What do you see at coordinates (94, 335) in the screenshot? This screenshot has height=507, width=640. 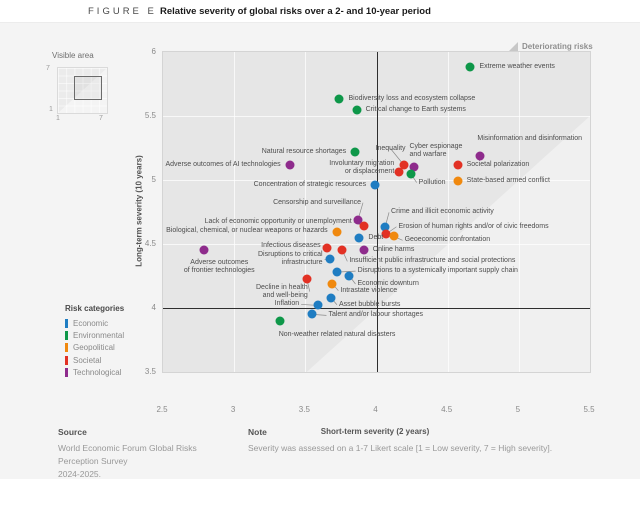 I see `legend-item-environmental: Environmental` at bounding box center [94, 335].